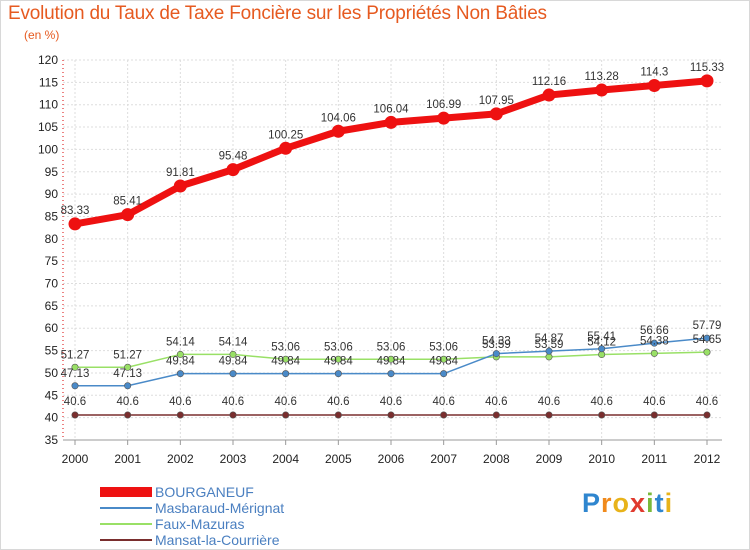  I want to click on logo-letter: t, so click(659, 503).